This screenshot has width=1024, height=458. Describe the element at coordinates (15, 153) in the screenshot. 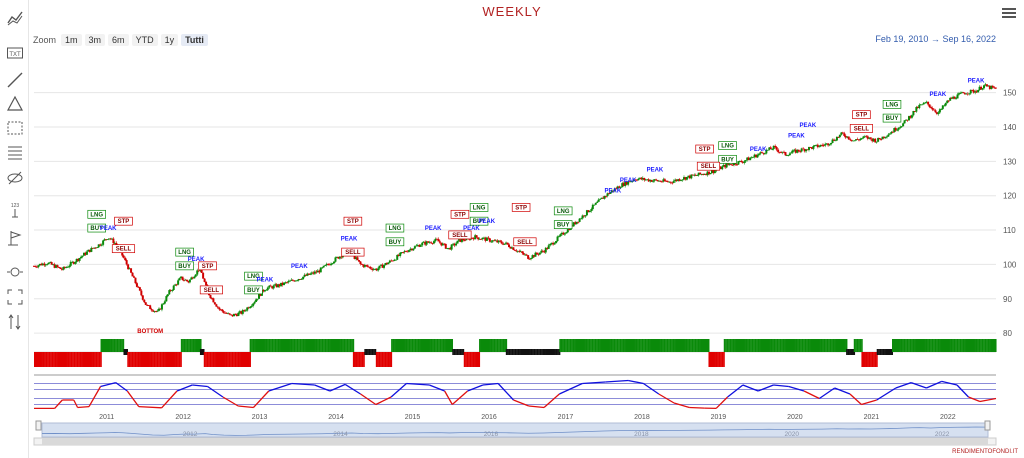

I see `fibonacci-icon` at that location.